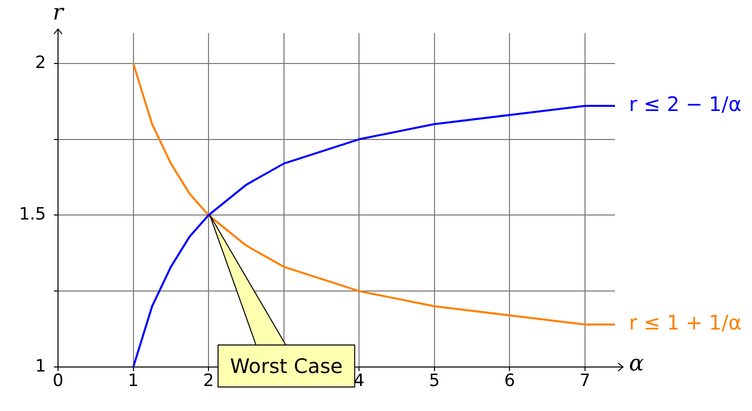  Describe the element at coordinates (359, 380) in the screenshot. I see `x-tick-label: 4` at that location.